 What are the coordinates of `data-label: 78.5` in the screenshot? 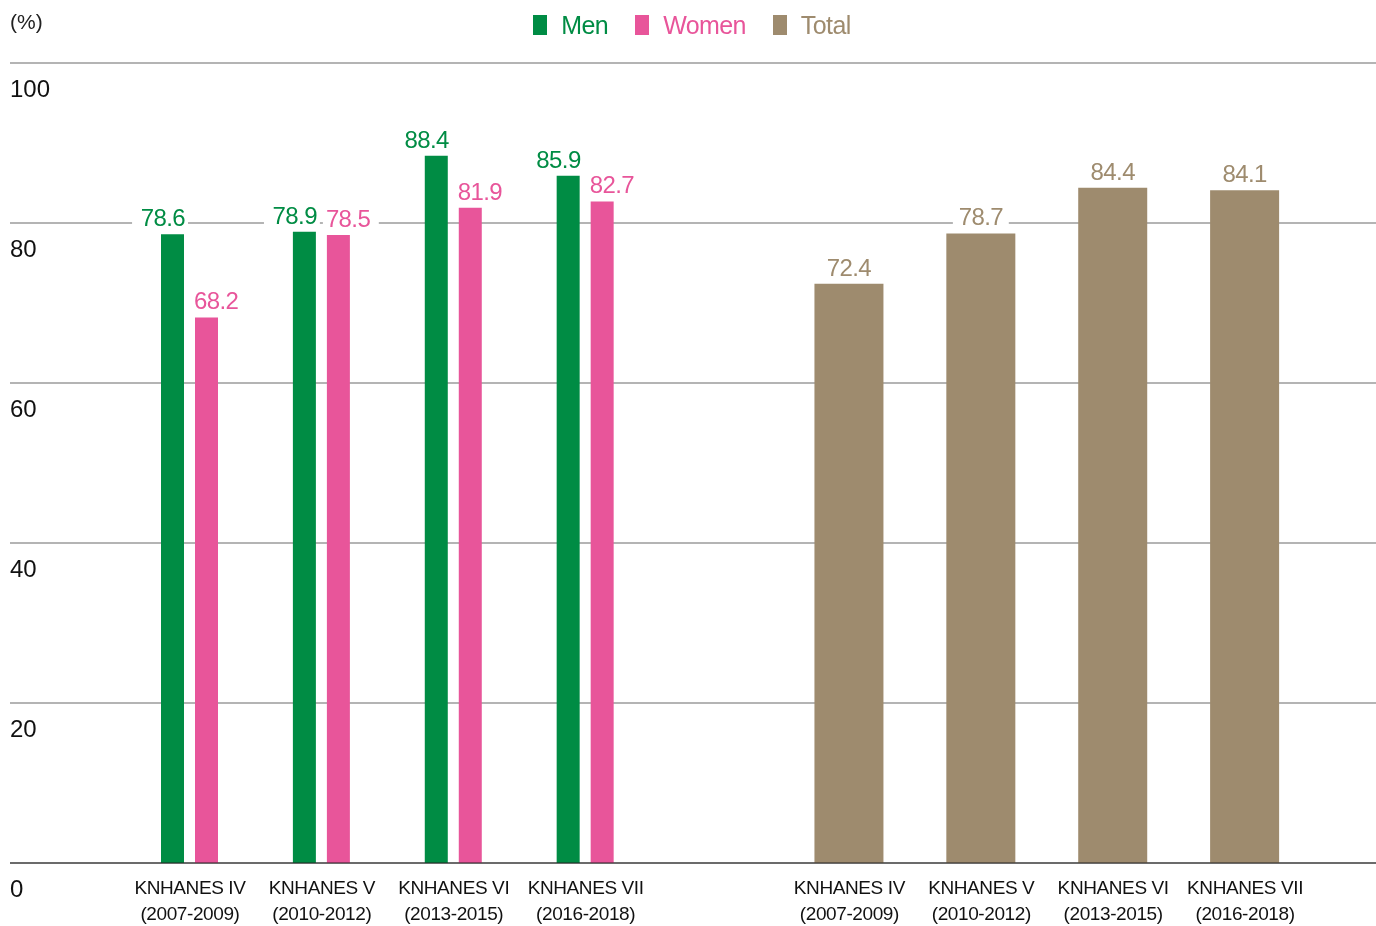 It's located at (348, 218).